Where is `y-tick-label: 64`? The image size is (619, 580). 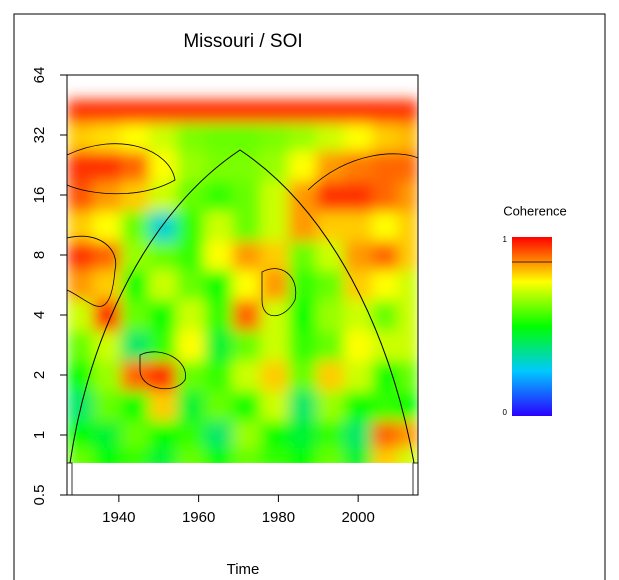
y-tick-label: 64 is located at coordinates (39, 75).